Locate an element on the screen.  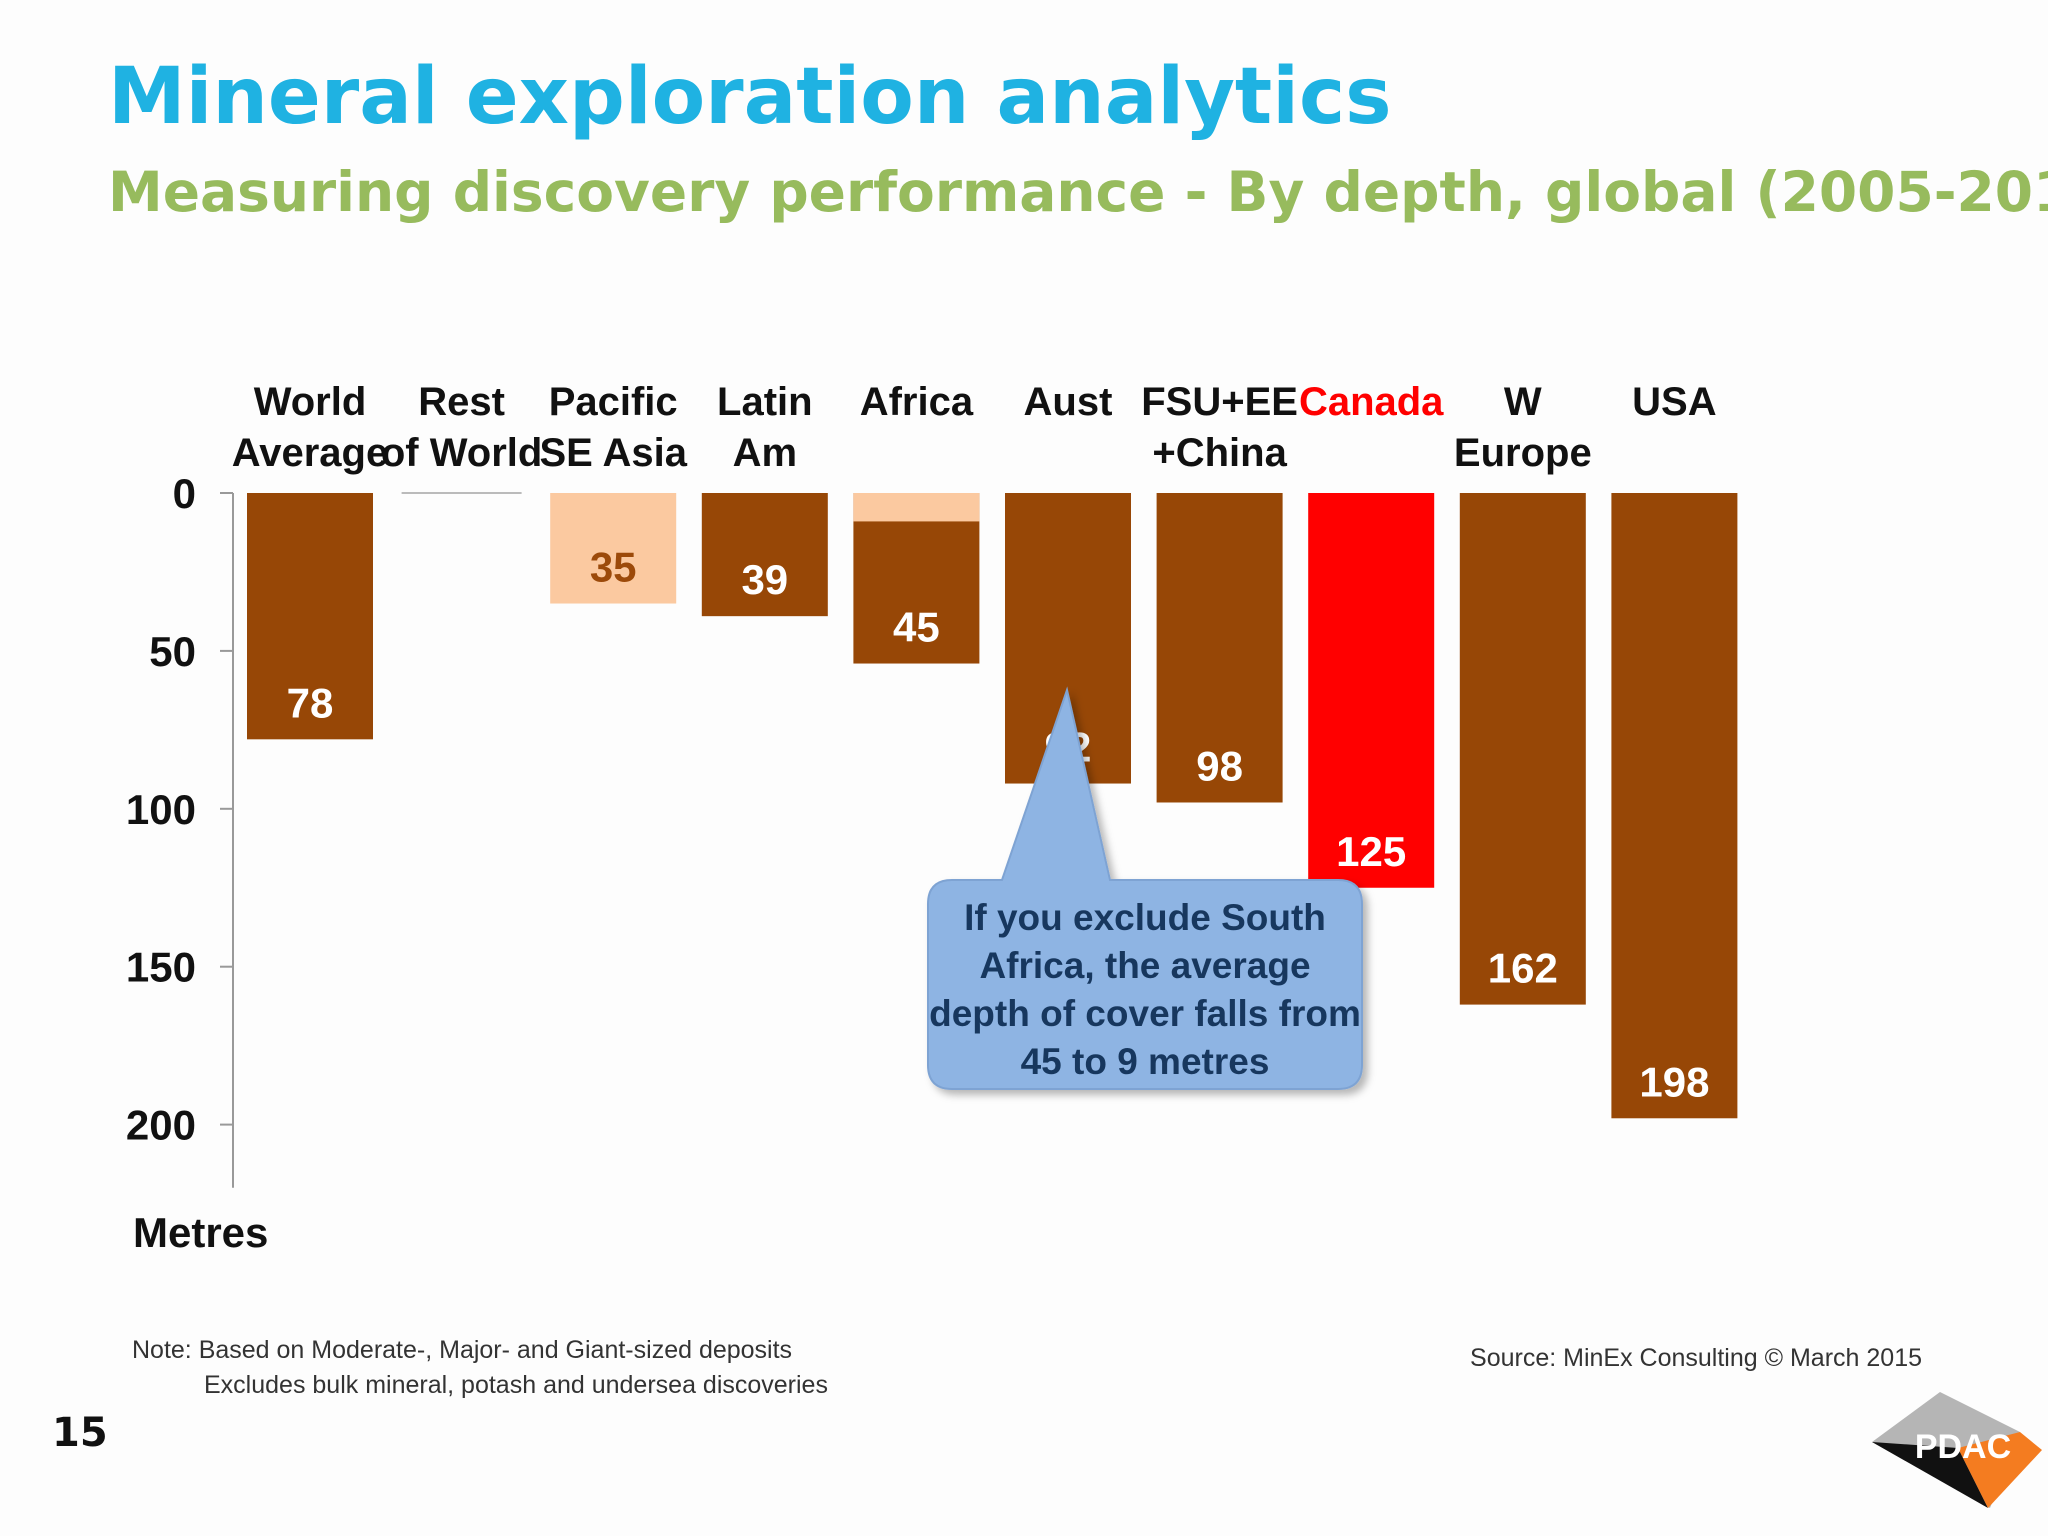
callout-bubble is located at coordinates (1145, 888).